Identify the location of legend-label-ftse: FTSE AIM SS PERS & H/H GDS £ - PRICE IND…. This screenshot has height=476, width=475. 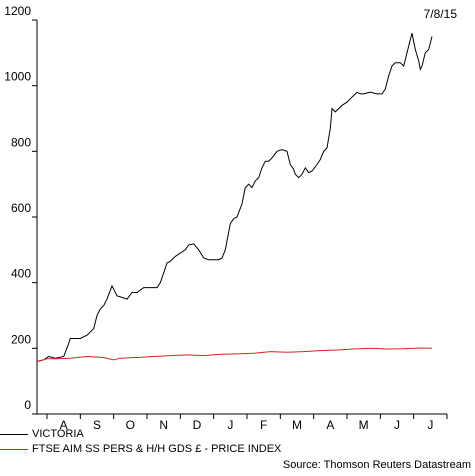
(157, 449).